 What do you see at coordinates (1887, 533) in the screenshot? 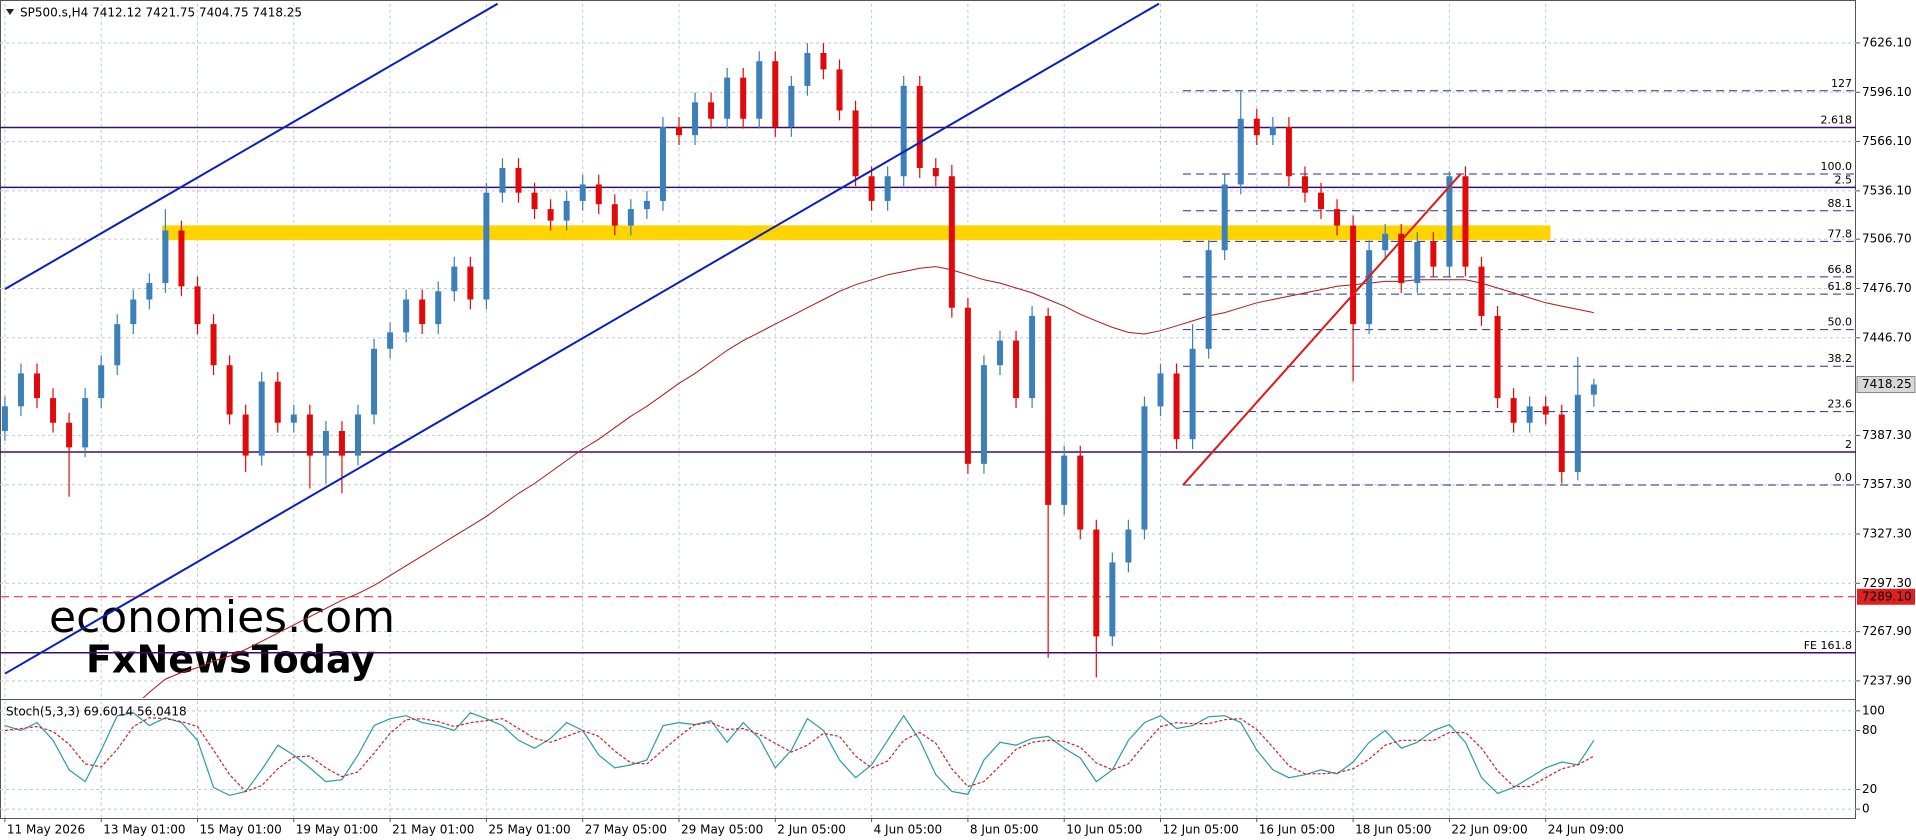
I see `y-tick-label: 7327.30` at bounding box center [1887, 533].